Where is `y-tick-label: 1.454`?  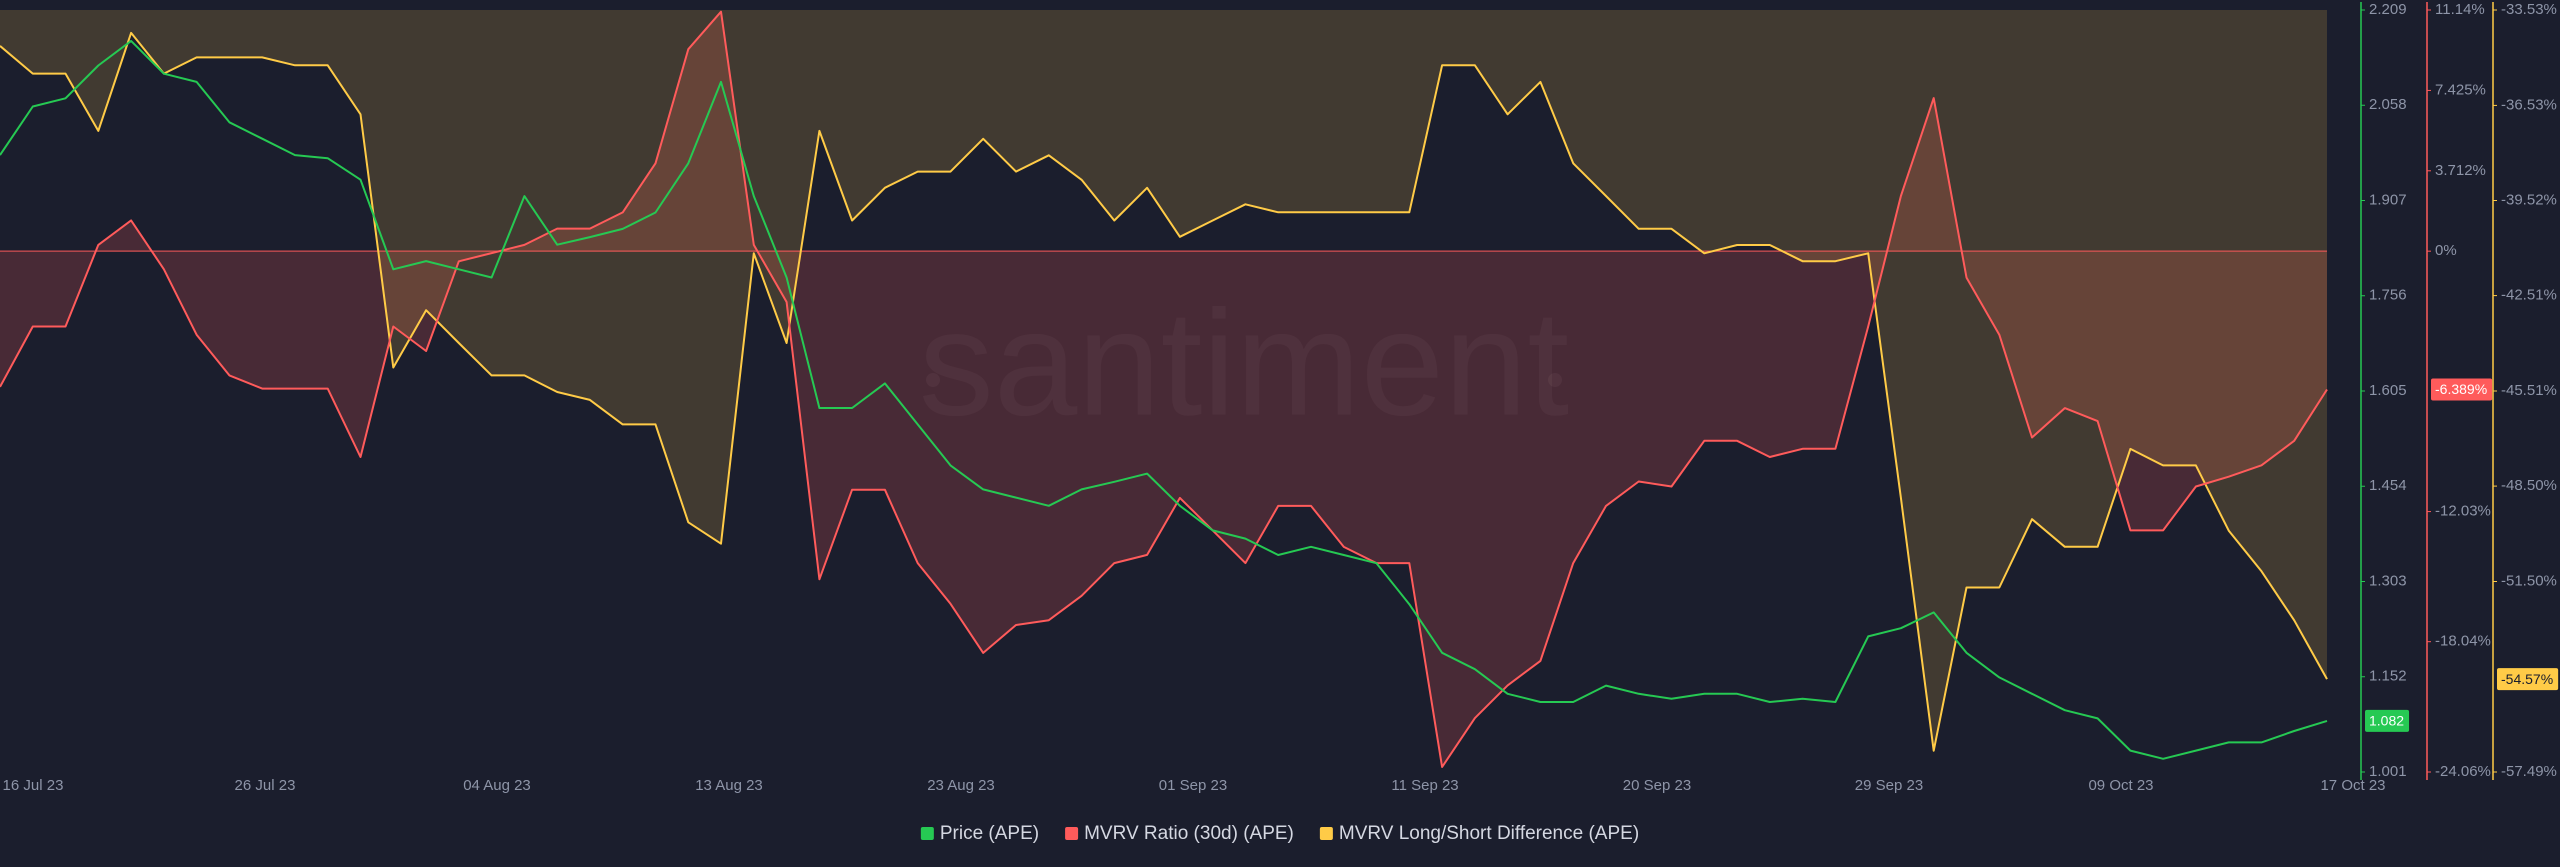 y-tick-label: 1.454 is located at coordinates (2388, 485).